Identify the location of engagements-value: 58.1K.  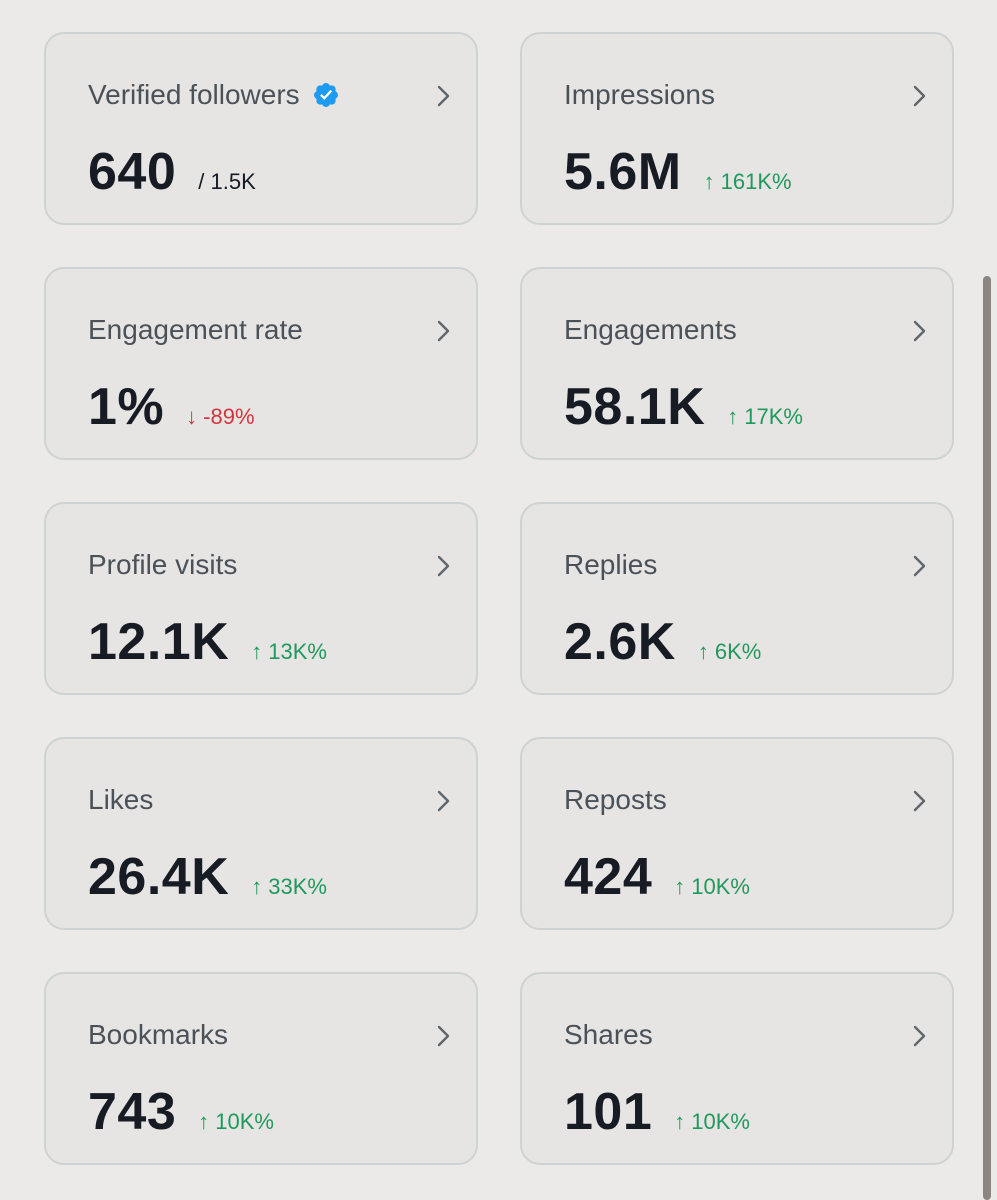
(635, 407).